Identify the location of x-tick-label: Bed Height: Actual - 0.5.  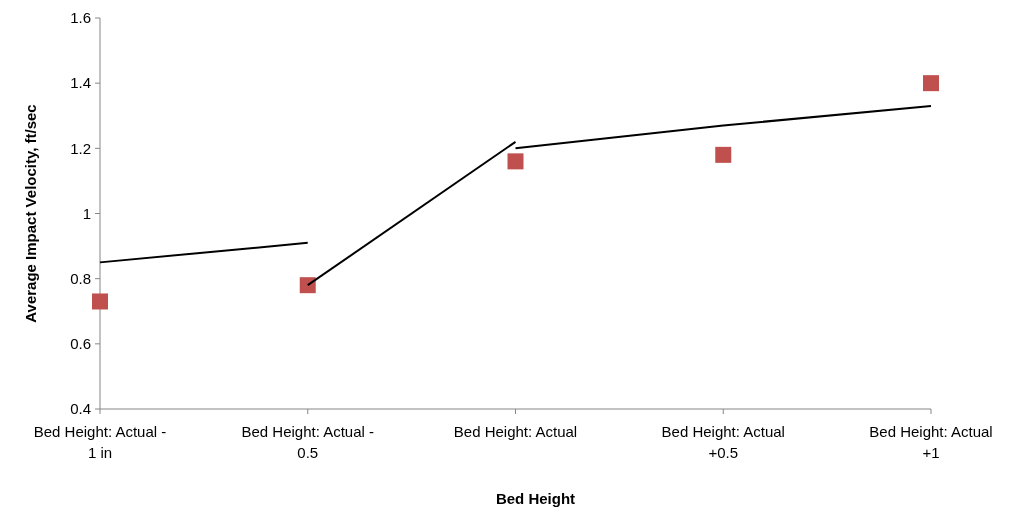
(308, 442).